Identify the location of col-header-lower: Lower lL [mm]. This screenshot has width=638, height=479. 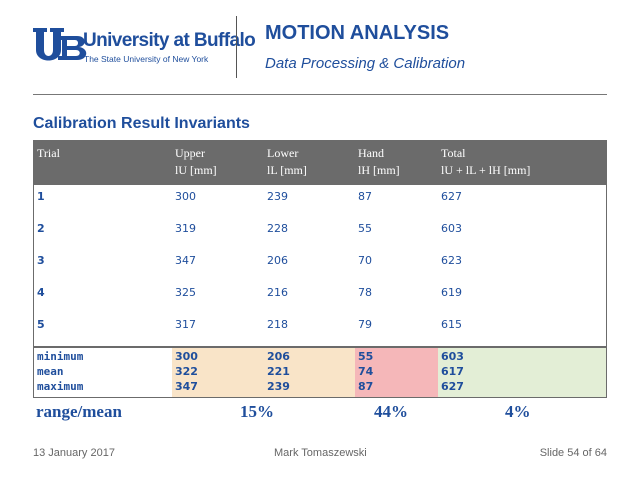
(287, 161).